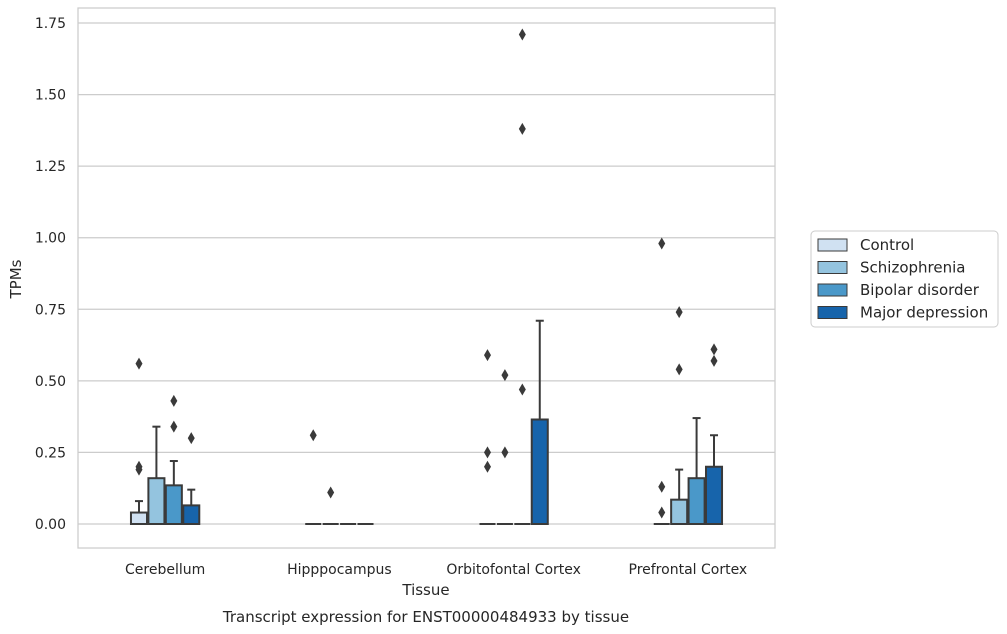 The height and width of the screenshot is (634, 1007). I want to click on x-tick-label: Hipppocampus, so click(339, 570).